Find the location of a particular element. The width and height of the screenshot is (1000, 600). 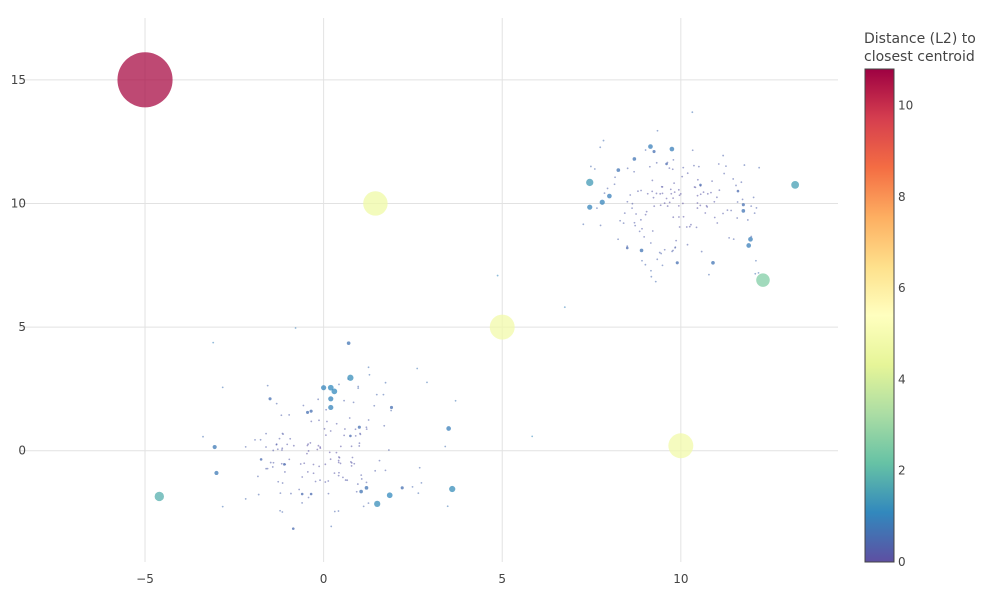

colorbar-tick-label: 0 is located at coordinates (902, 562).